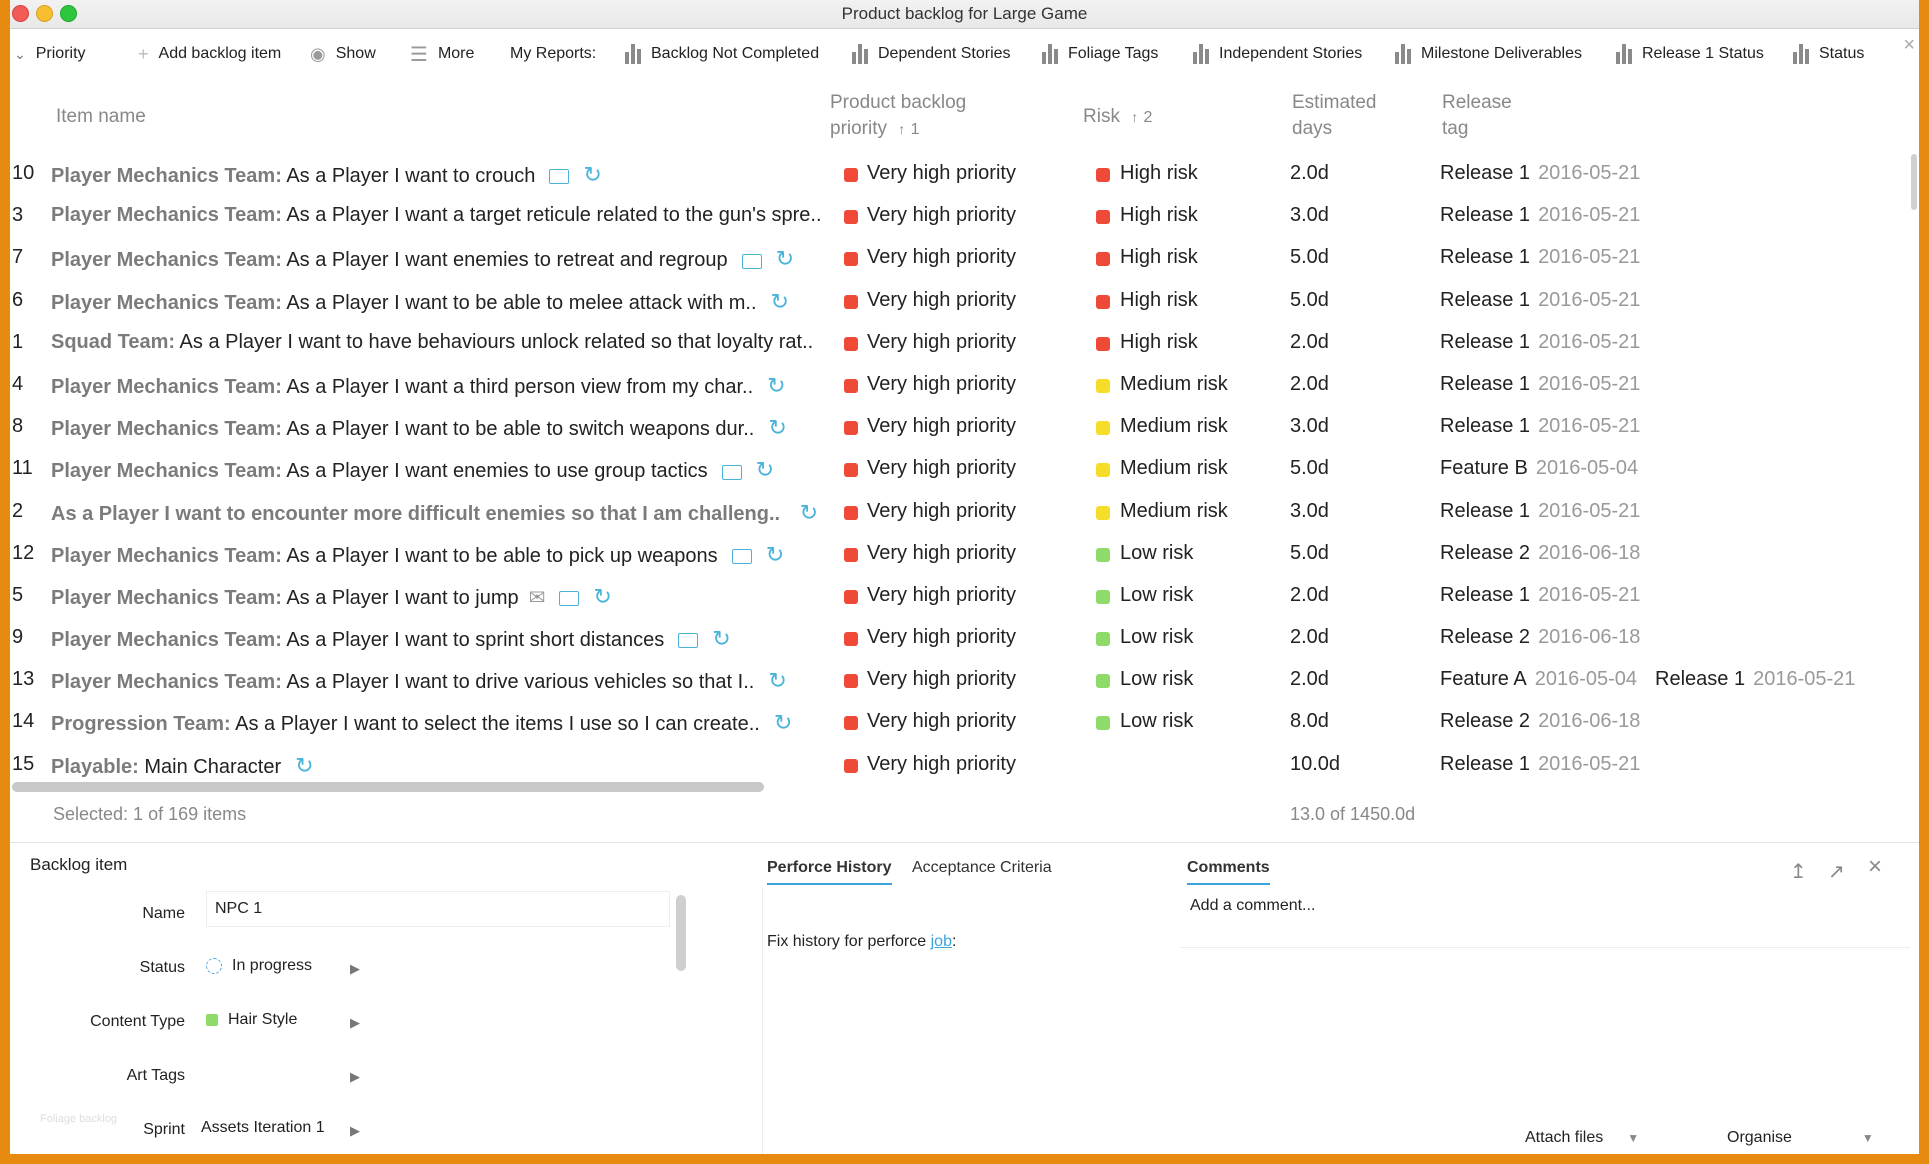 The image size is (1929, 1164). I want to click on tab-perforce-history: Perforce History, so click(829, 872).